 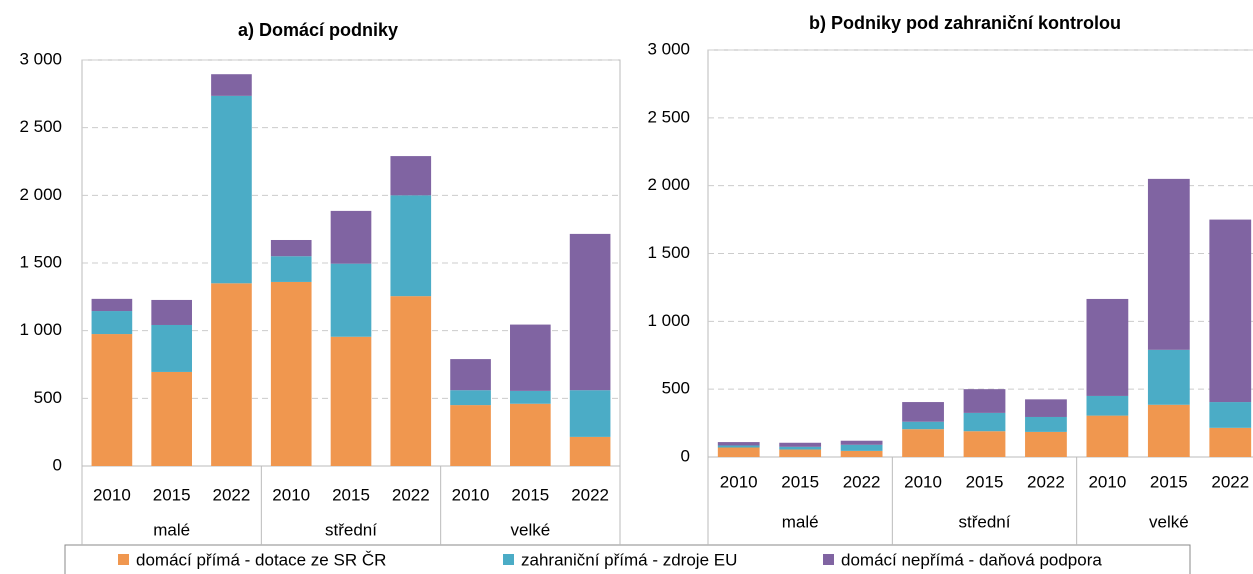 What do you see at coordinates (971, 559) in the screenshot?
I see `legend-label: domácí nepřímá - daňová podpora` at bounding box center [971, 559].